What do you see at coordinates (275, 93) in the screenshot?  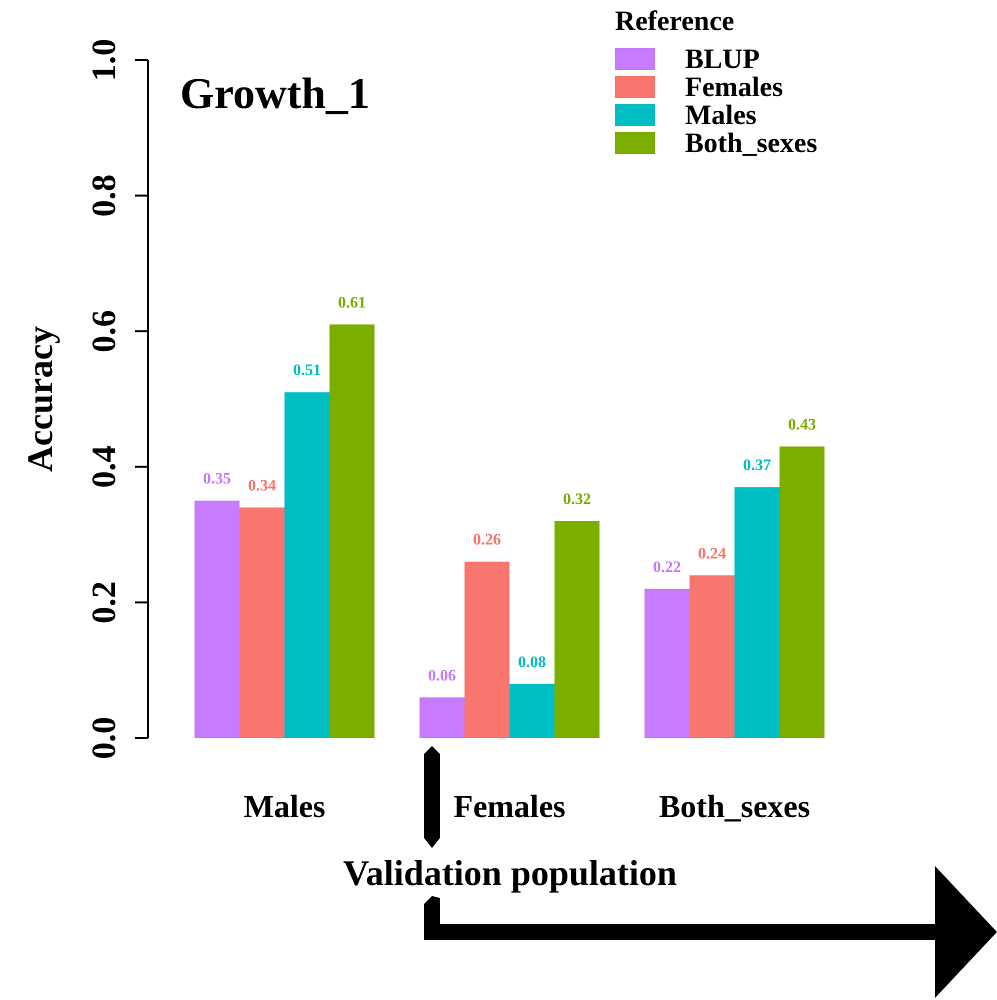 I see `chart-title: Growth_1` at bounding box center [275, 93].